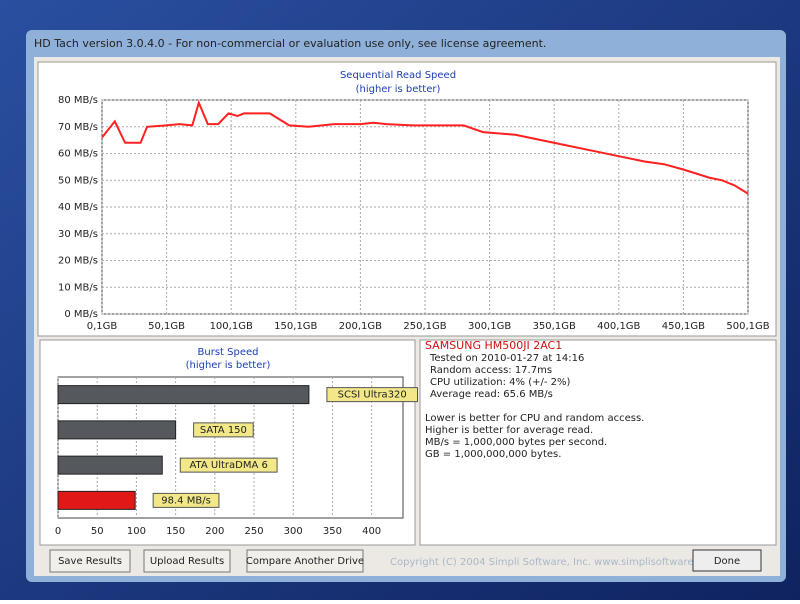 This screenshot has height=604, width=800. What do you see at coordinates (78, 234) in the screenshot?
I see `y-tick-label: 30 MB/s` at bounding box center [78, 234].